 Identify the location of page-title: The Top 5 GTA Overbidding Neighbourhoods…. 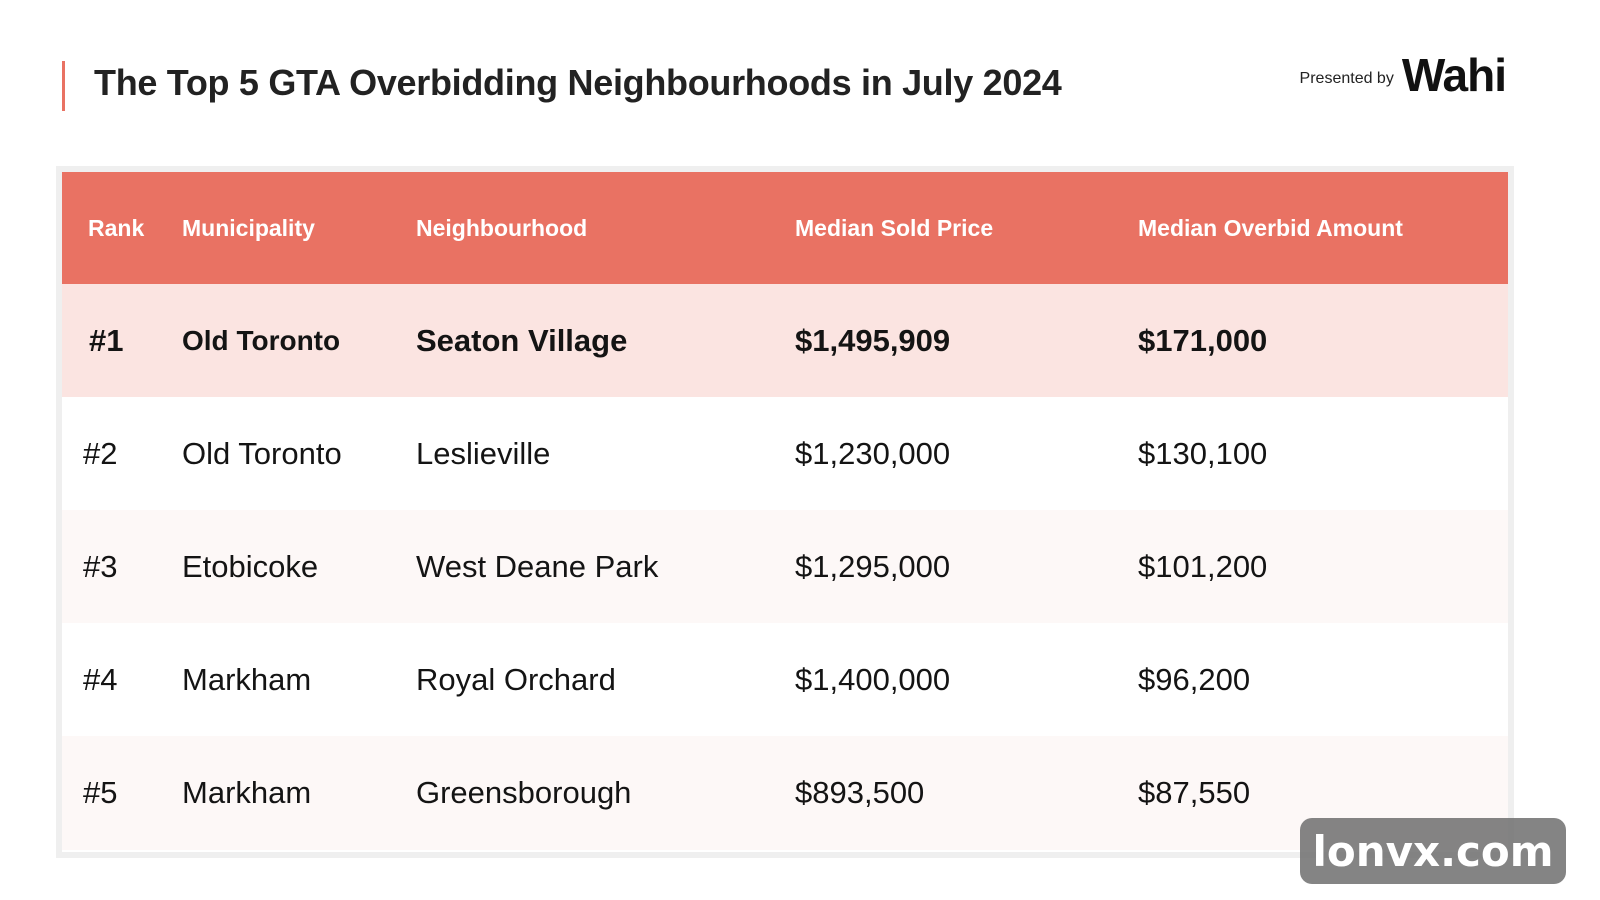
(578, 82).